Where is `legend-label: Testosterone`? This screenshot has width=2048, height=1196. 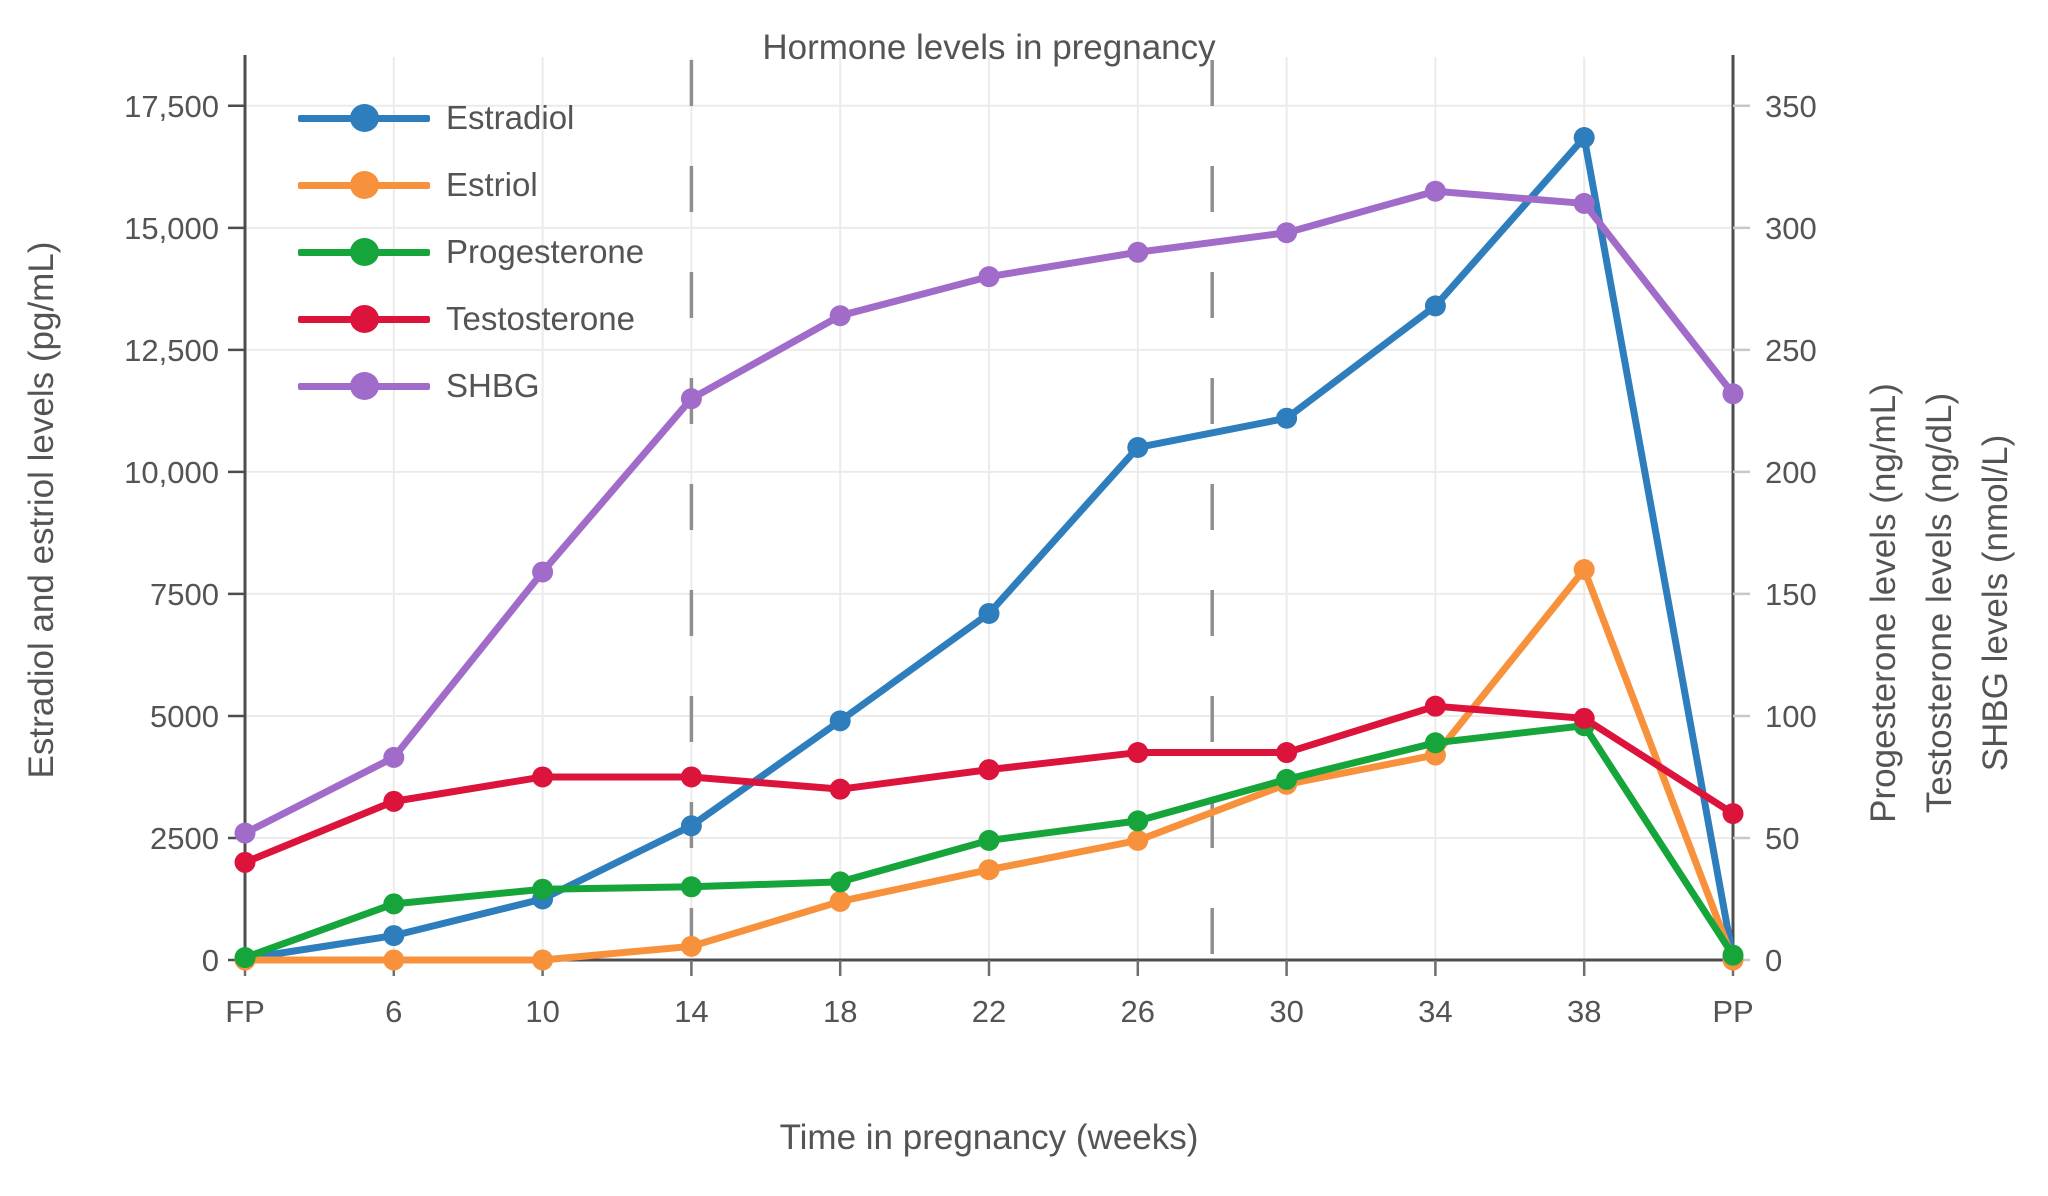
legend-label: Testosterone is located at coordinates (540, 318).